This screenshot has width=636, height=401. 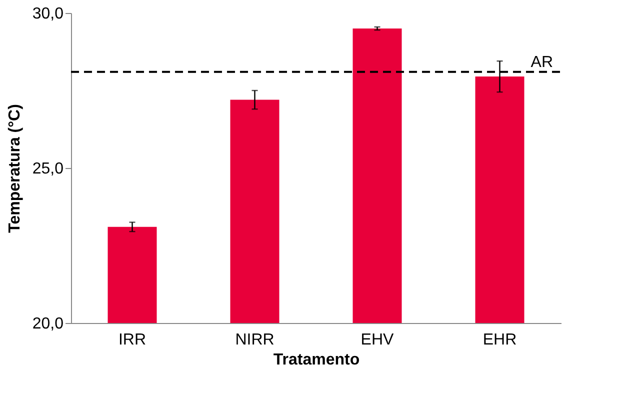 I want to click on y-tick-label: 30,0, so click(x=48, y=14).